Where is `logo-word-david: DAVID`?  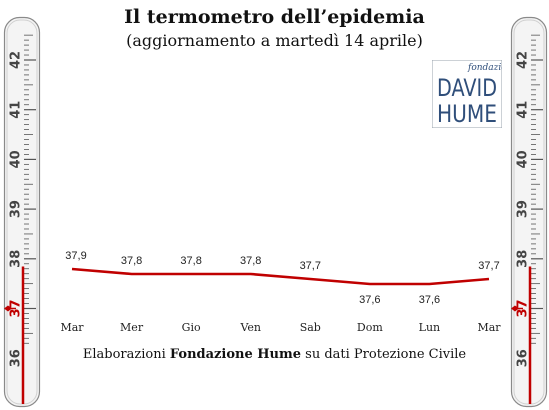 logo-word-david: DAVID is located at coordinates (467, 88).